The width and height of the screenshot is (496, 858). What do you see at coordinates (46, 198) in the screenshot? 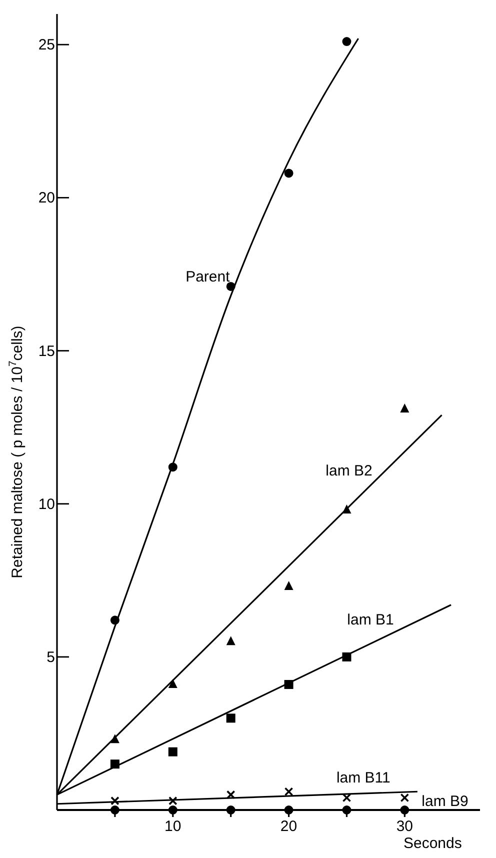
I see `y-tick-label: 20` at bounding box center [46, 198].